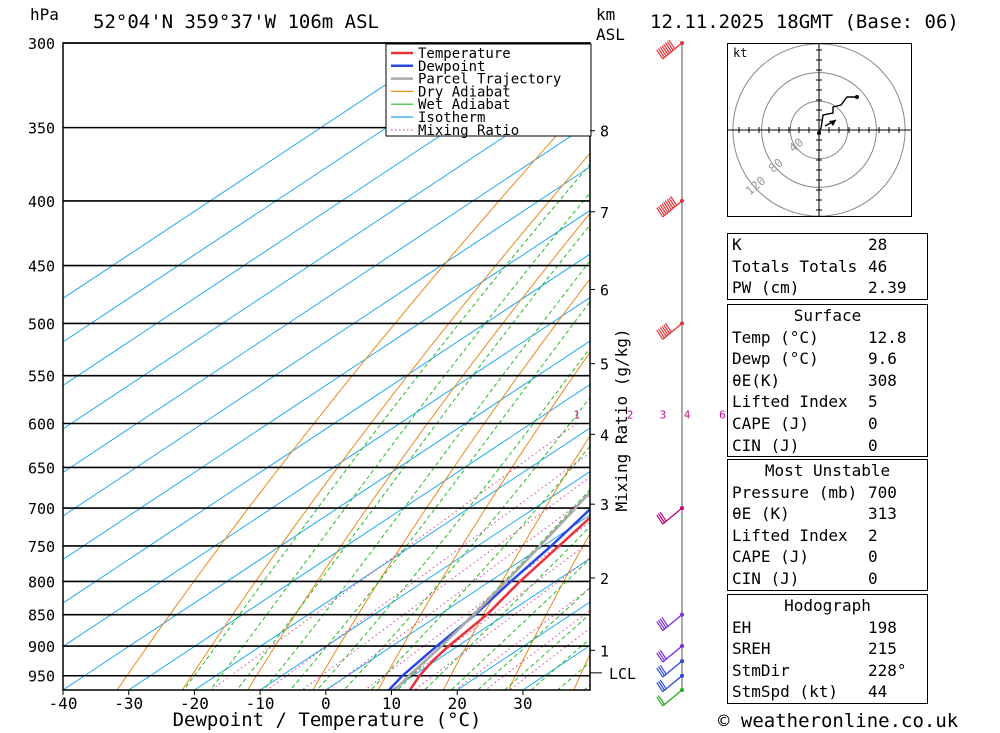 This screenshot has height=733, width=1000. Describe the element at coordinates (41, 509) in the screenshot. I see `pressure-tick-label: 700` at that location.